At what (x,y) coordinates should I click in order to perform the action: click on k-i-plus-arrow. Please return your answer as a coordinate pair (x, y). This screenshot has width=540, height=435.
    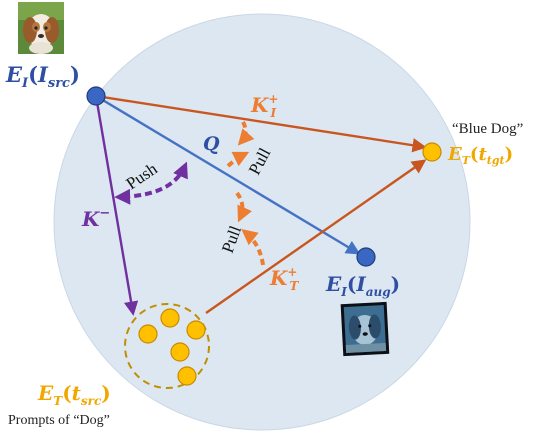
    Looking at the image, I should click on (261, 123).